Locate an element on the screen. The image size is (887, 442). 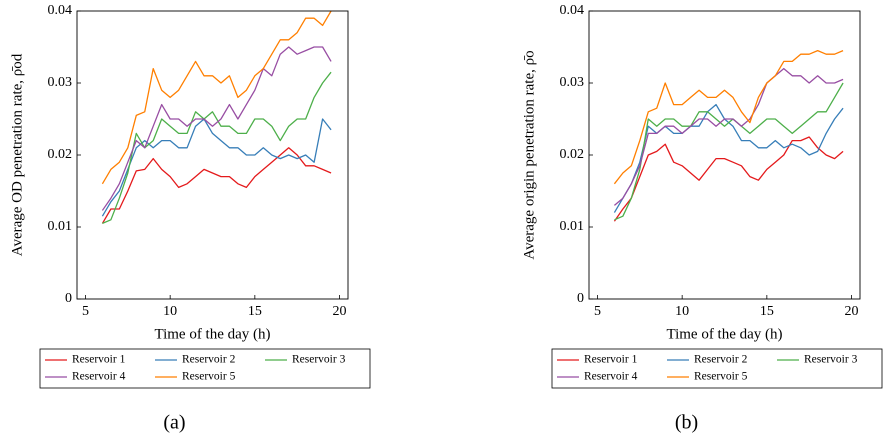
y-axis-label: Average origin penetration rate, ρ̄o is located at coordinates (529, 154).